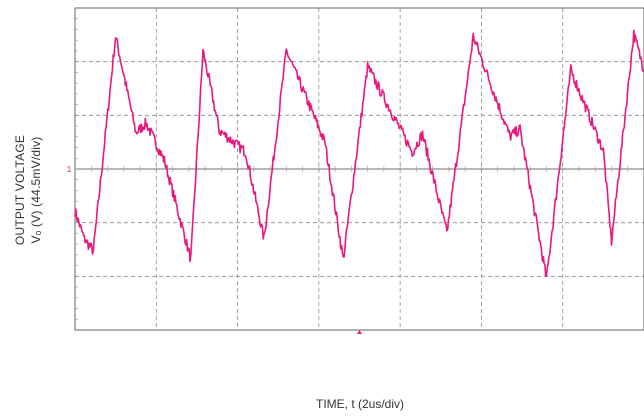 The width and height of the screenshot is (644, 420). I want to click on channel-marker: 1, so click(69, 169).